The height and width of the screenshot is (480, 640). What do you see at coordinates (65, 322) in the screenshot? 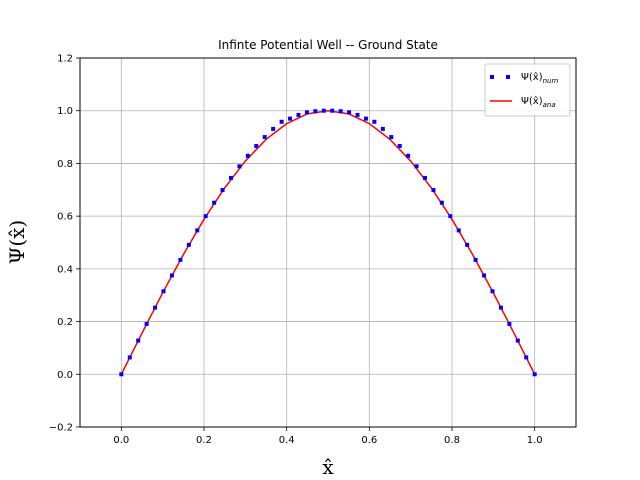
I see `y-tick-label: 0.2` at bounding box center [65, 322].